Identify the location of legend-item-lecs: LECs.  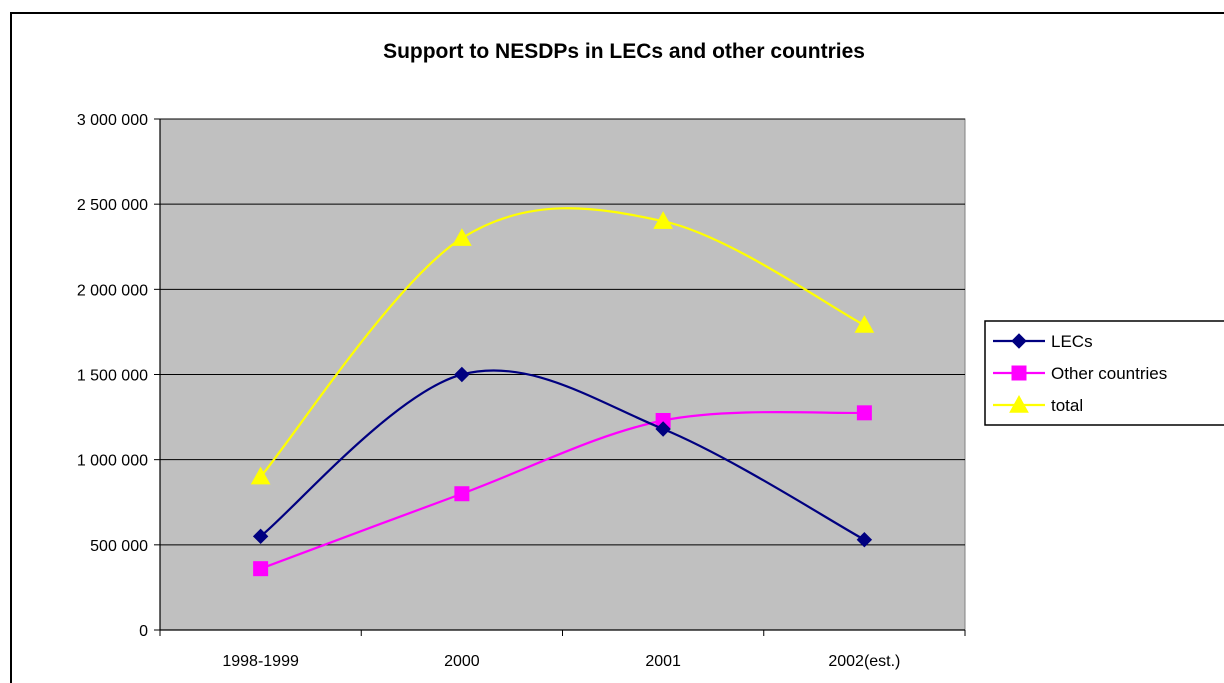
(1043, 341).